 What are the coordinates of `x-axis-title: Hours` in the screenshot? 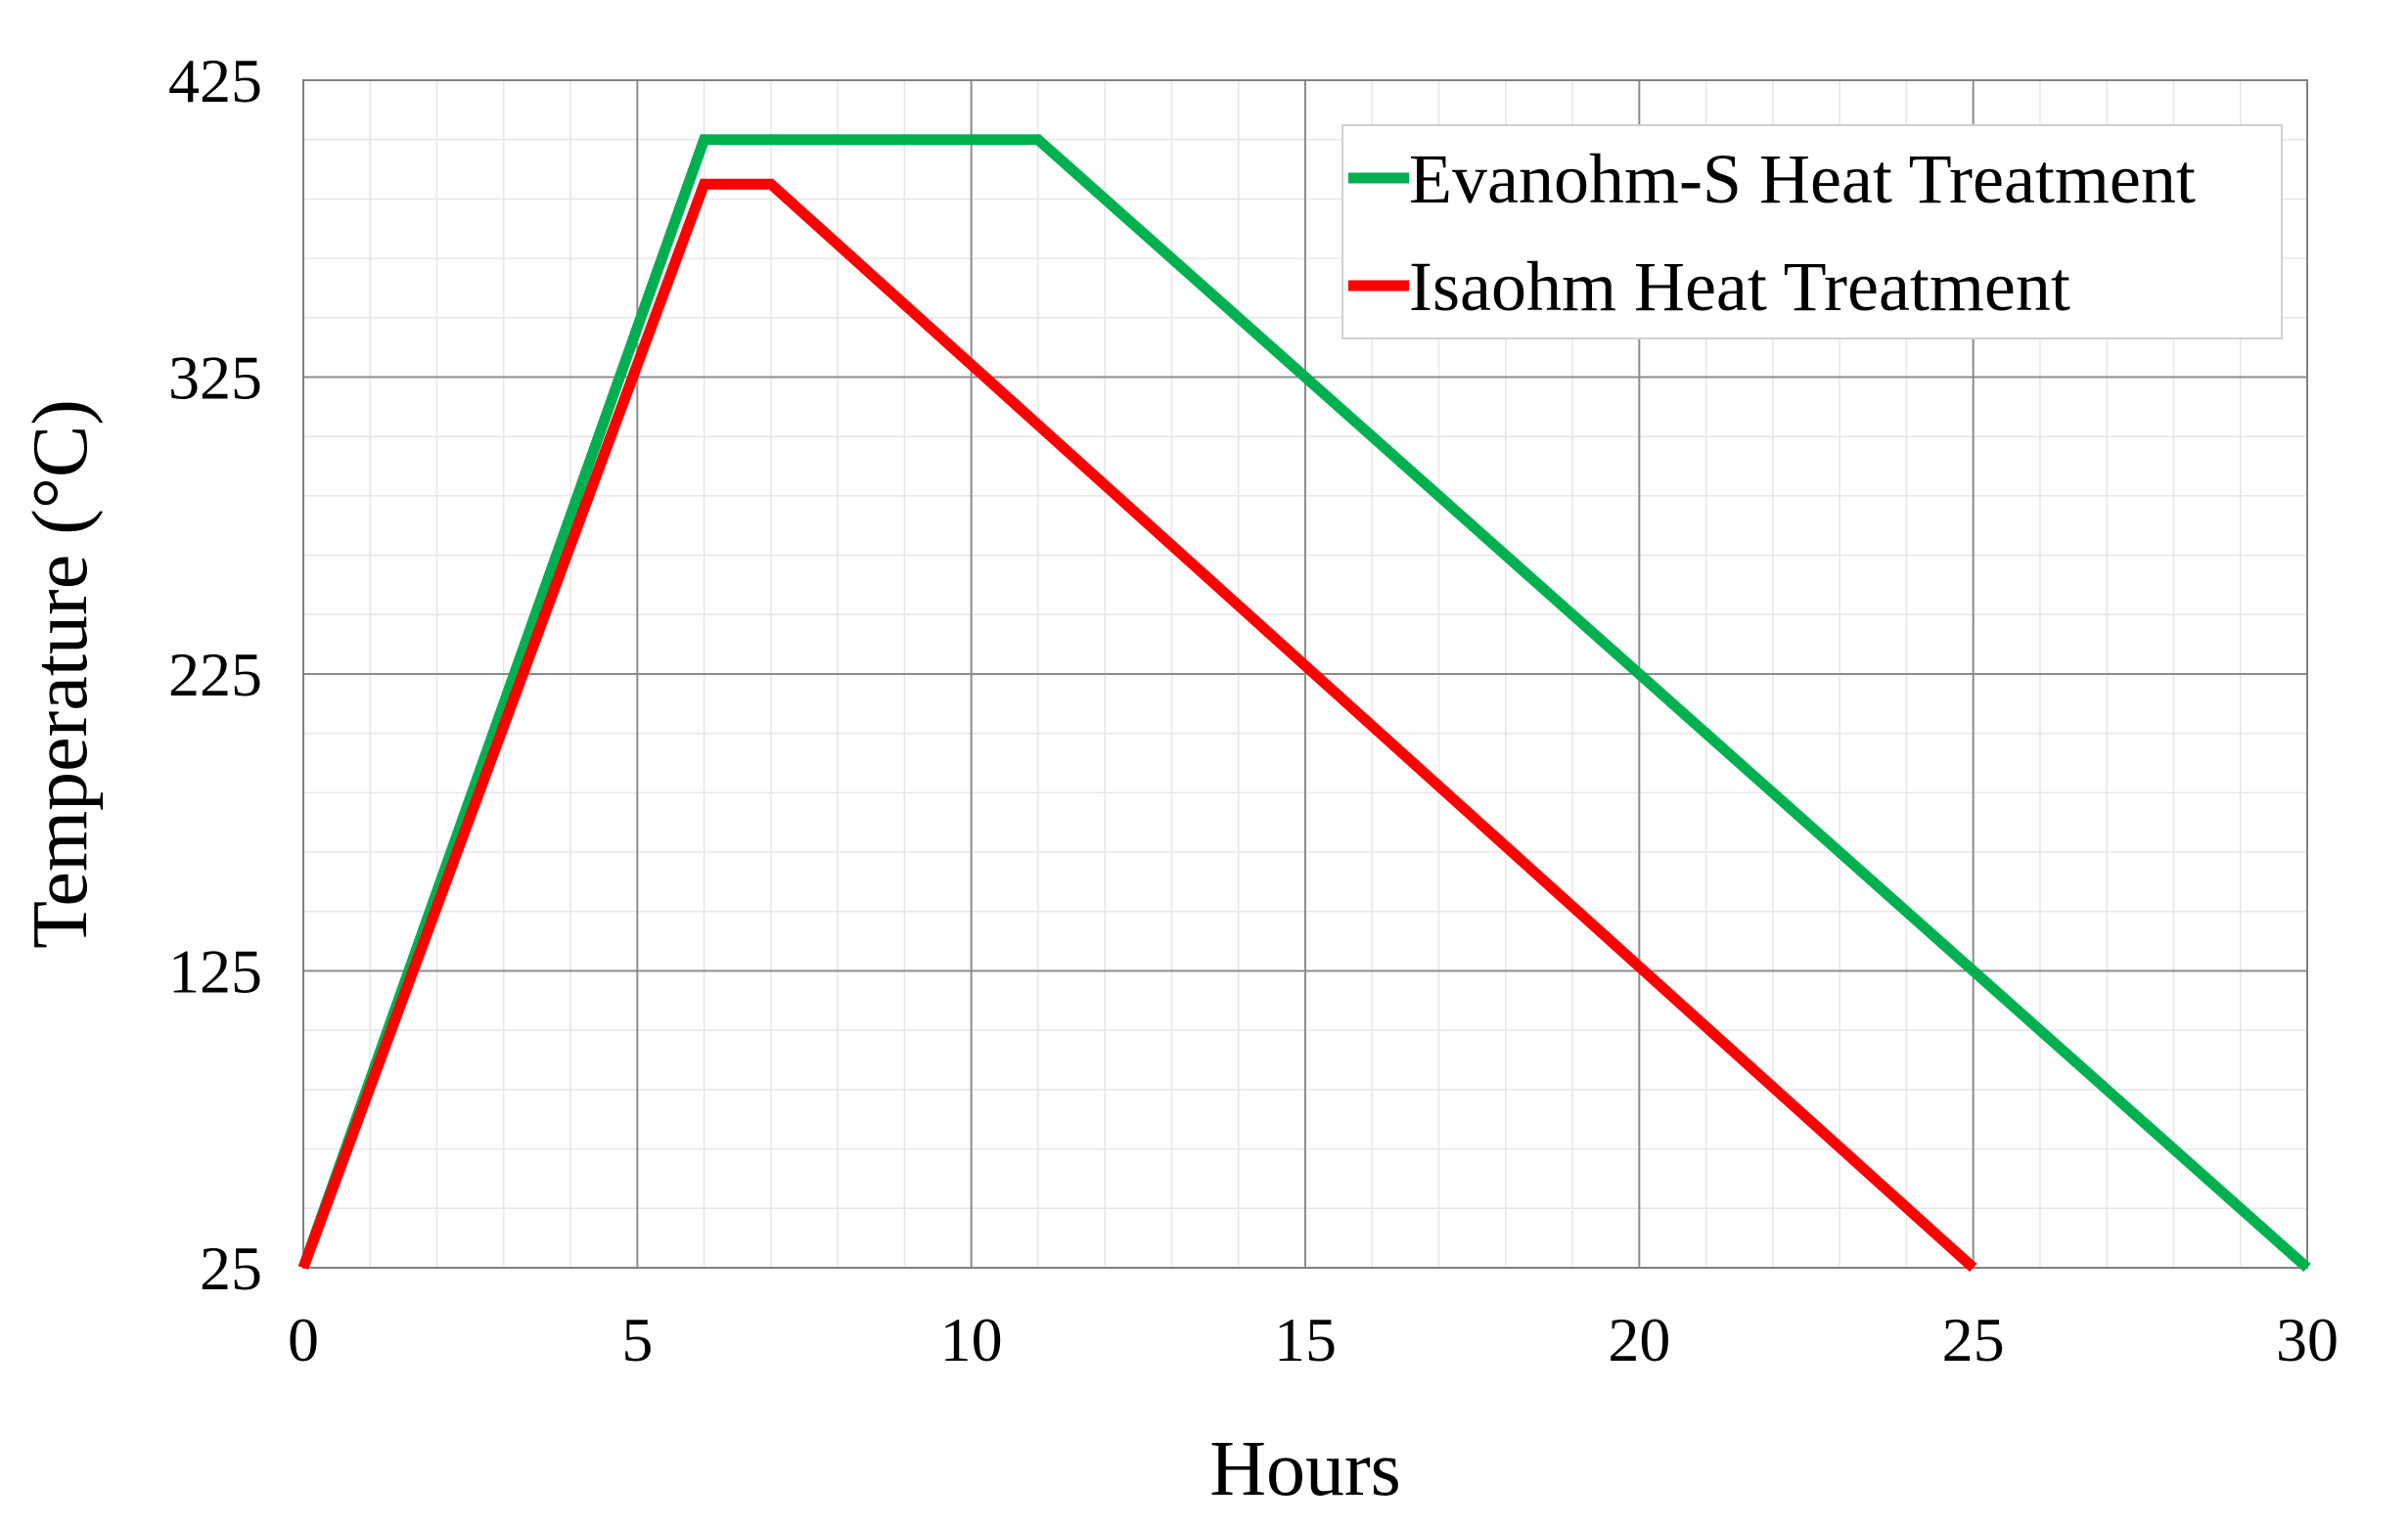 It's located at (1305, 1469).